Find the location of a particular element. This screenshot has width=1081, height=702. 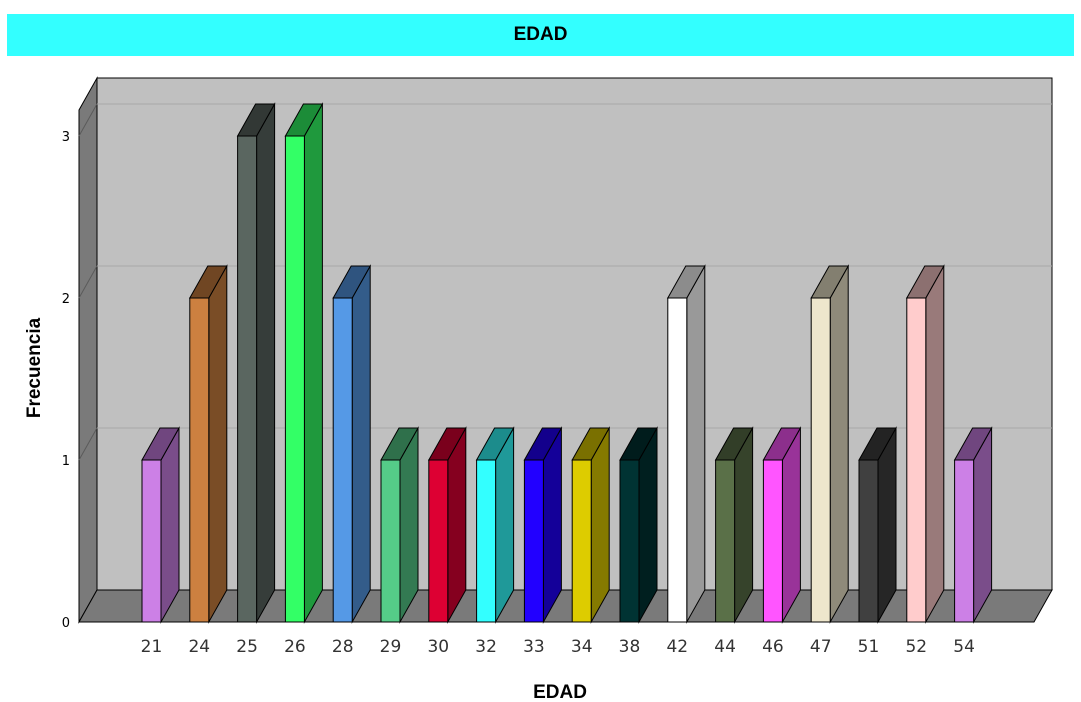

x-tick-label: 51 is located at coordinates (869, 647).